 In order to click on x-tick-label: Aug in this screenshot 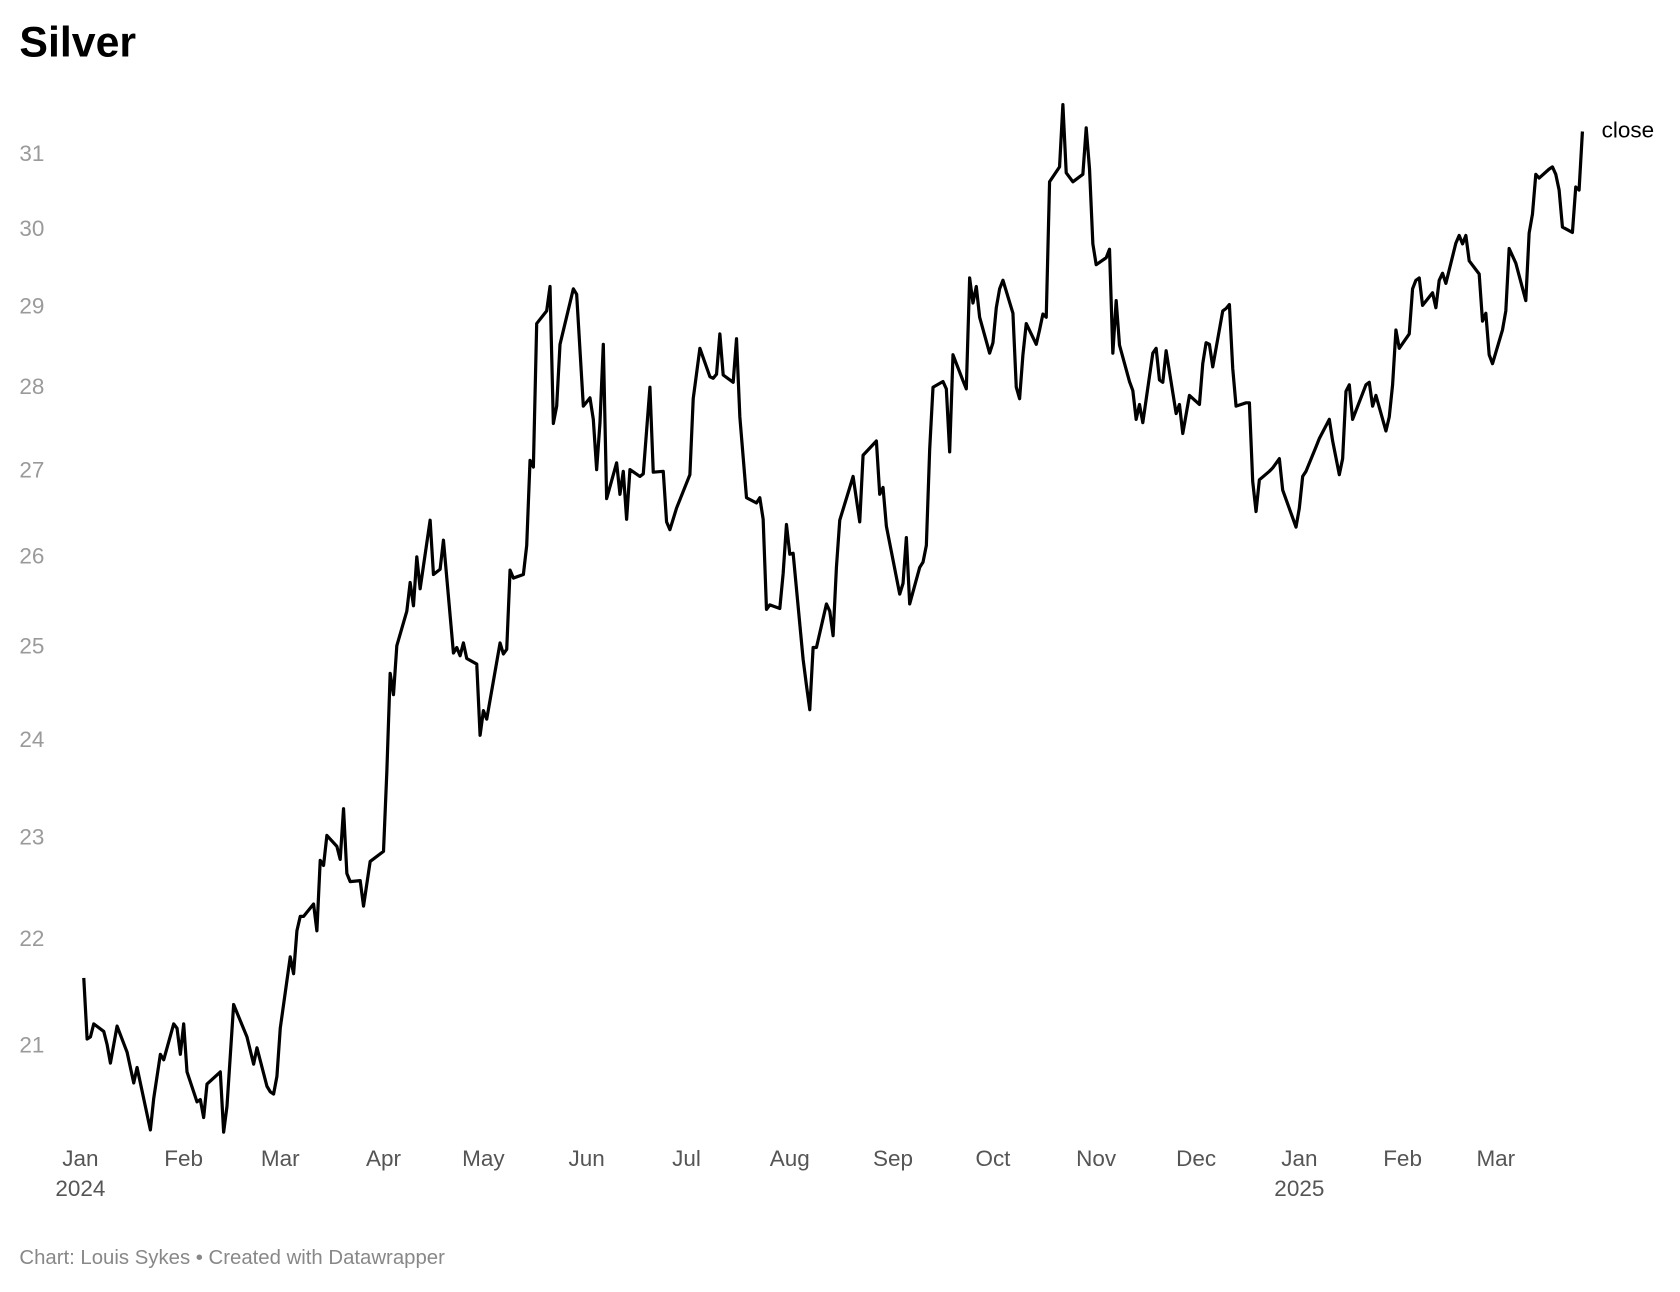, I will do `click(790, 1158)`.